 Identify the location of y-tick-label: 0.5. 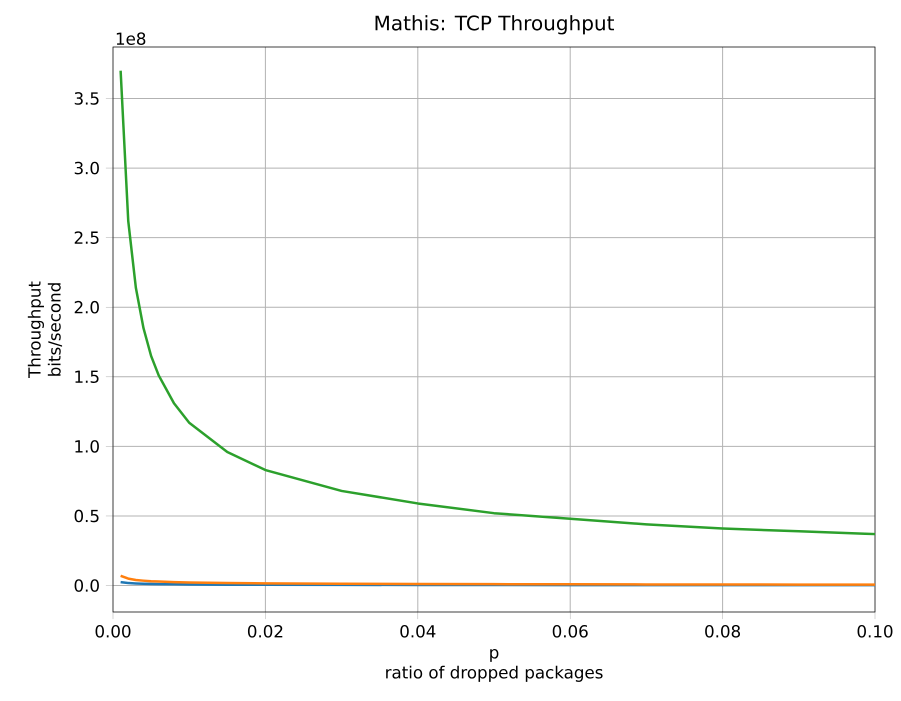
(86, 516).